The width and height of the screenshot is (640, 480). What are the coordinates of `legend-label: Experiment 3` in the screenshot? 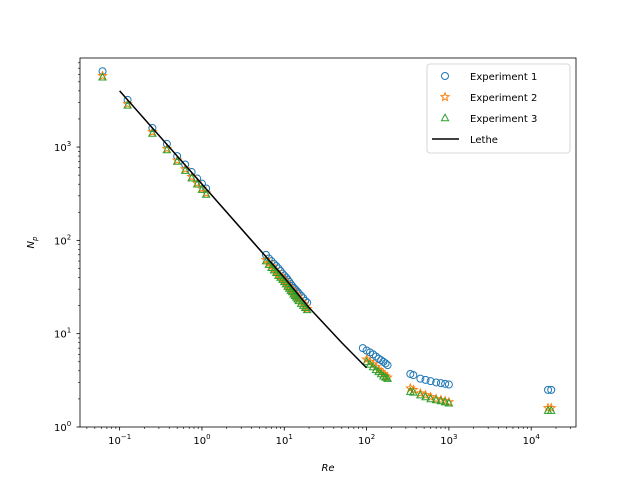 It's located at (503, 119).